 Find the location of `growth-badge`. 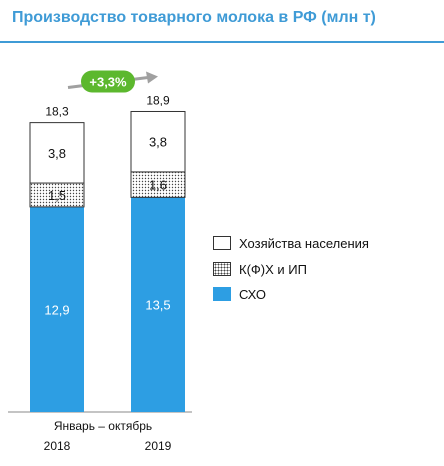

growth-badge is located at coordinates (108, 81).